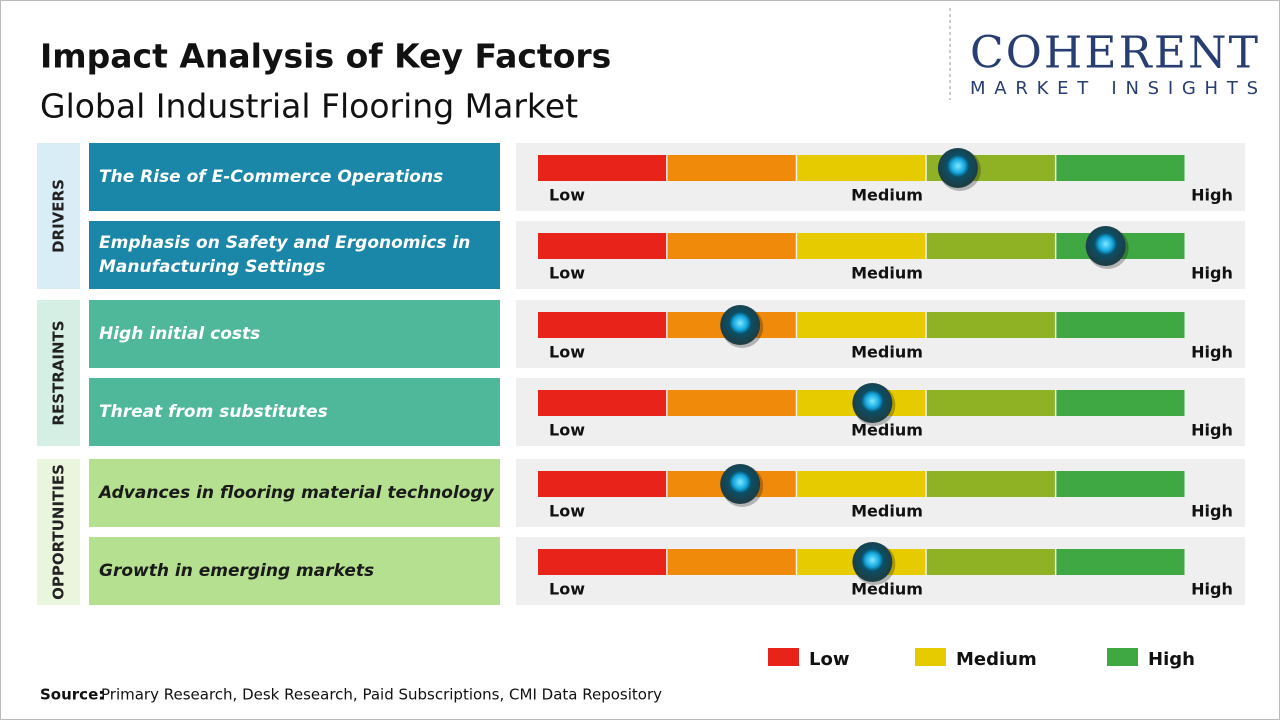 This screenshot has height=720, width=1280. What do you see at coordinates (72, 695) in the screenshot?
I see `source-label: Source:` at bounding box center [72, 695].